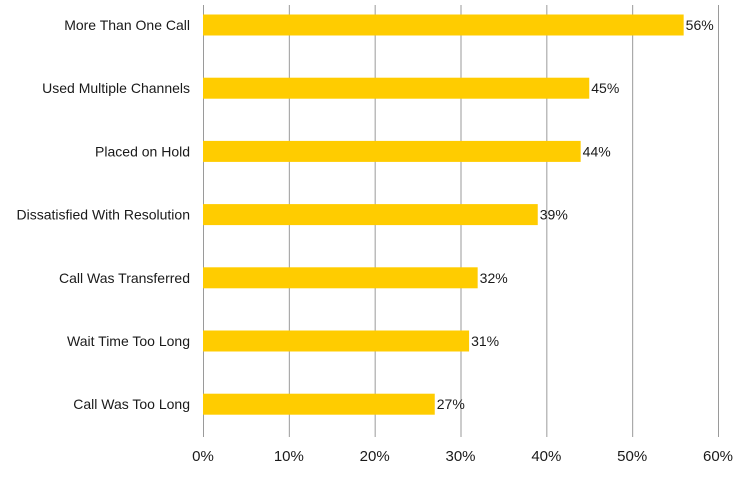 Image resolution: width=750 pixels, height=477 pixels. I want to click on x-axis-ticks: 0% 10% 20% 30% 40% 50% 60%, so click(462, 456).